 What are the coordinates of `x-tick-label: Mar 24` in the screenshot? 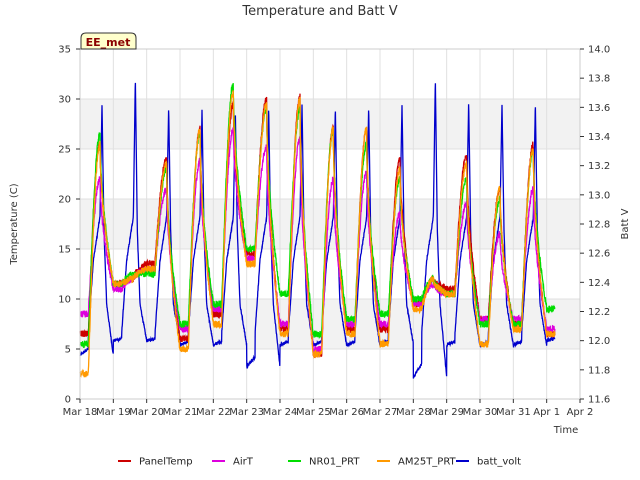 It's located at (280, 412).